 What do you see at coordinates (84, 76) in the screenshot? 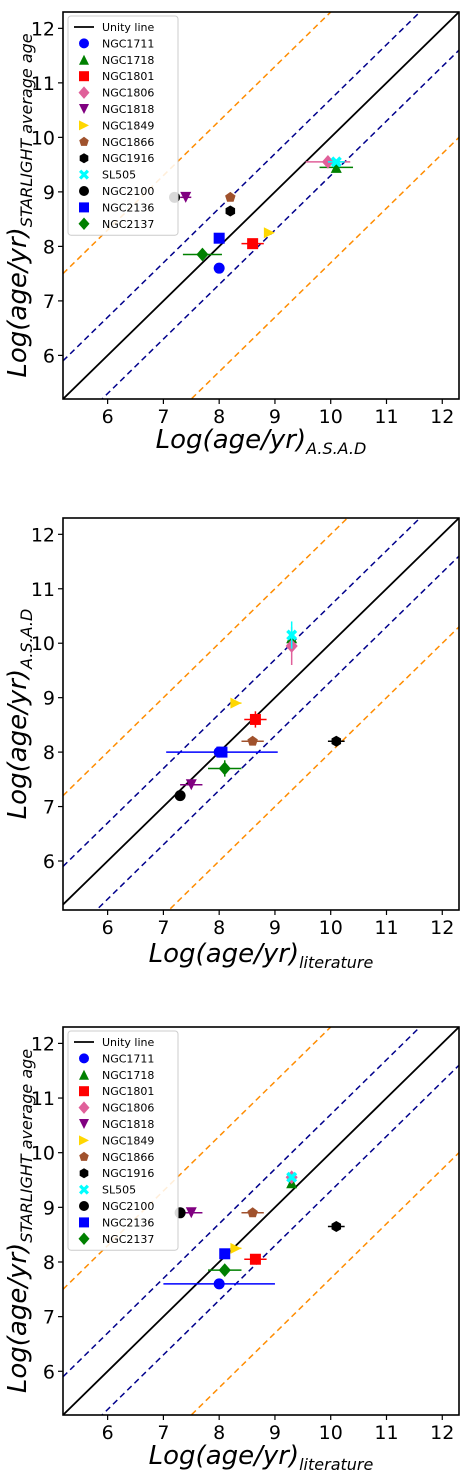
I see `legend-marker-NGC1801` at bounding box center [84, 76].